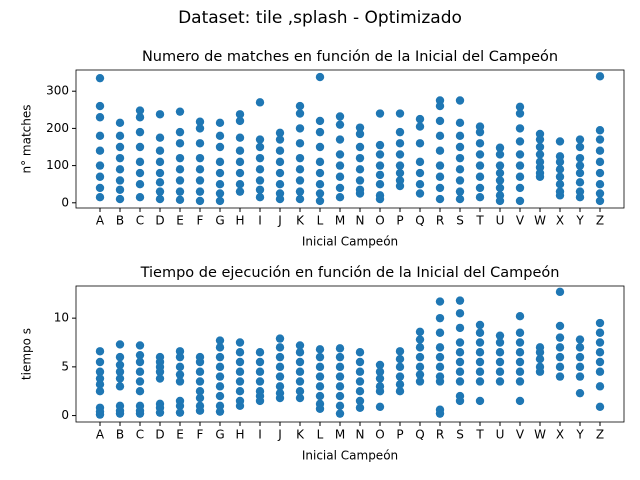  Describe the element at coordinates (100, 435) in the screenshot. I see `x-tick-label: A` at that location.